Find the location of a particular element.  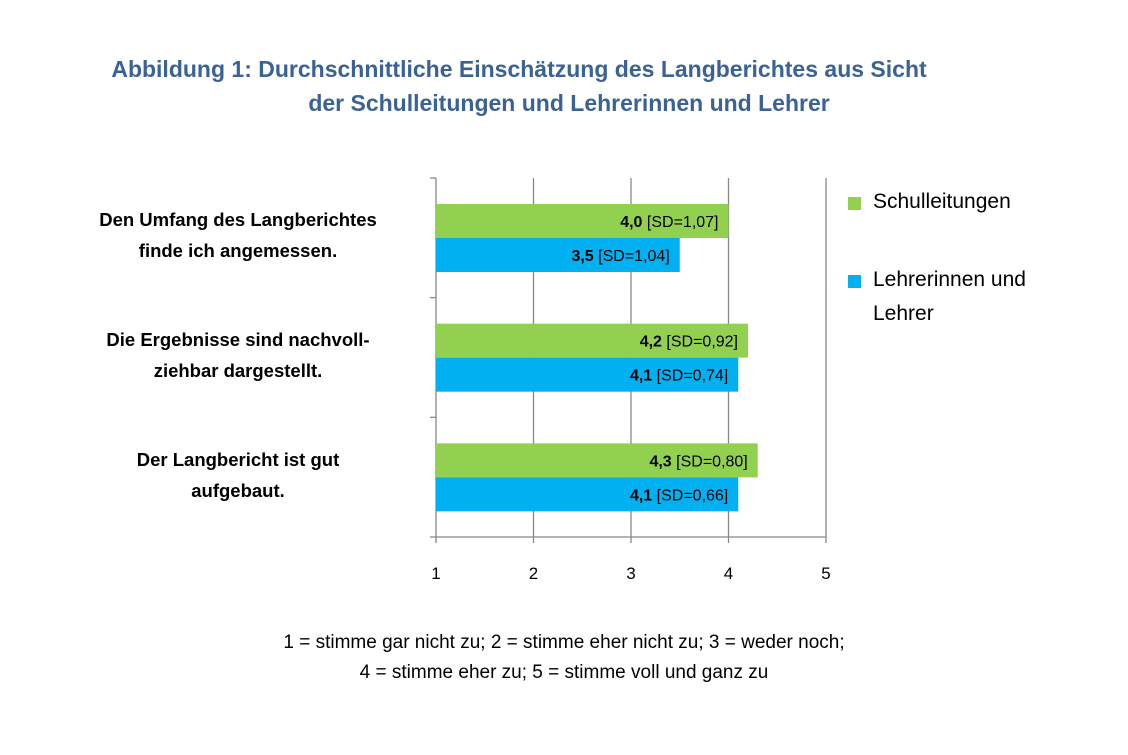

bar-value-label: 4,3 [SD=0,80] is located at coordinates (698, 461).